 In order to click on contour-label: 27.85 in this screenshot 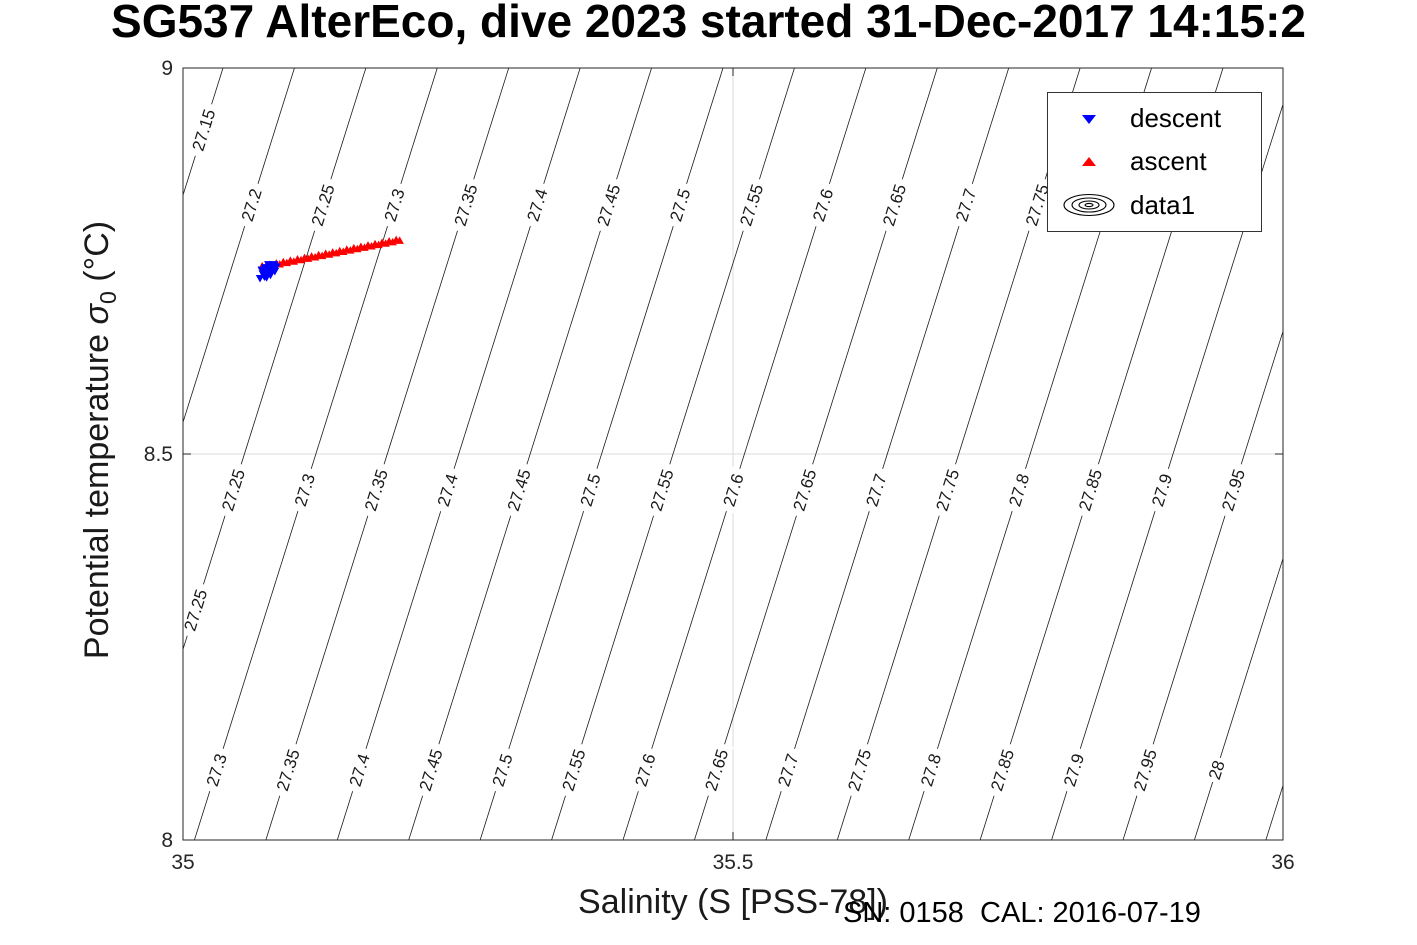, I will do `click(1002, 770)`.